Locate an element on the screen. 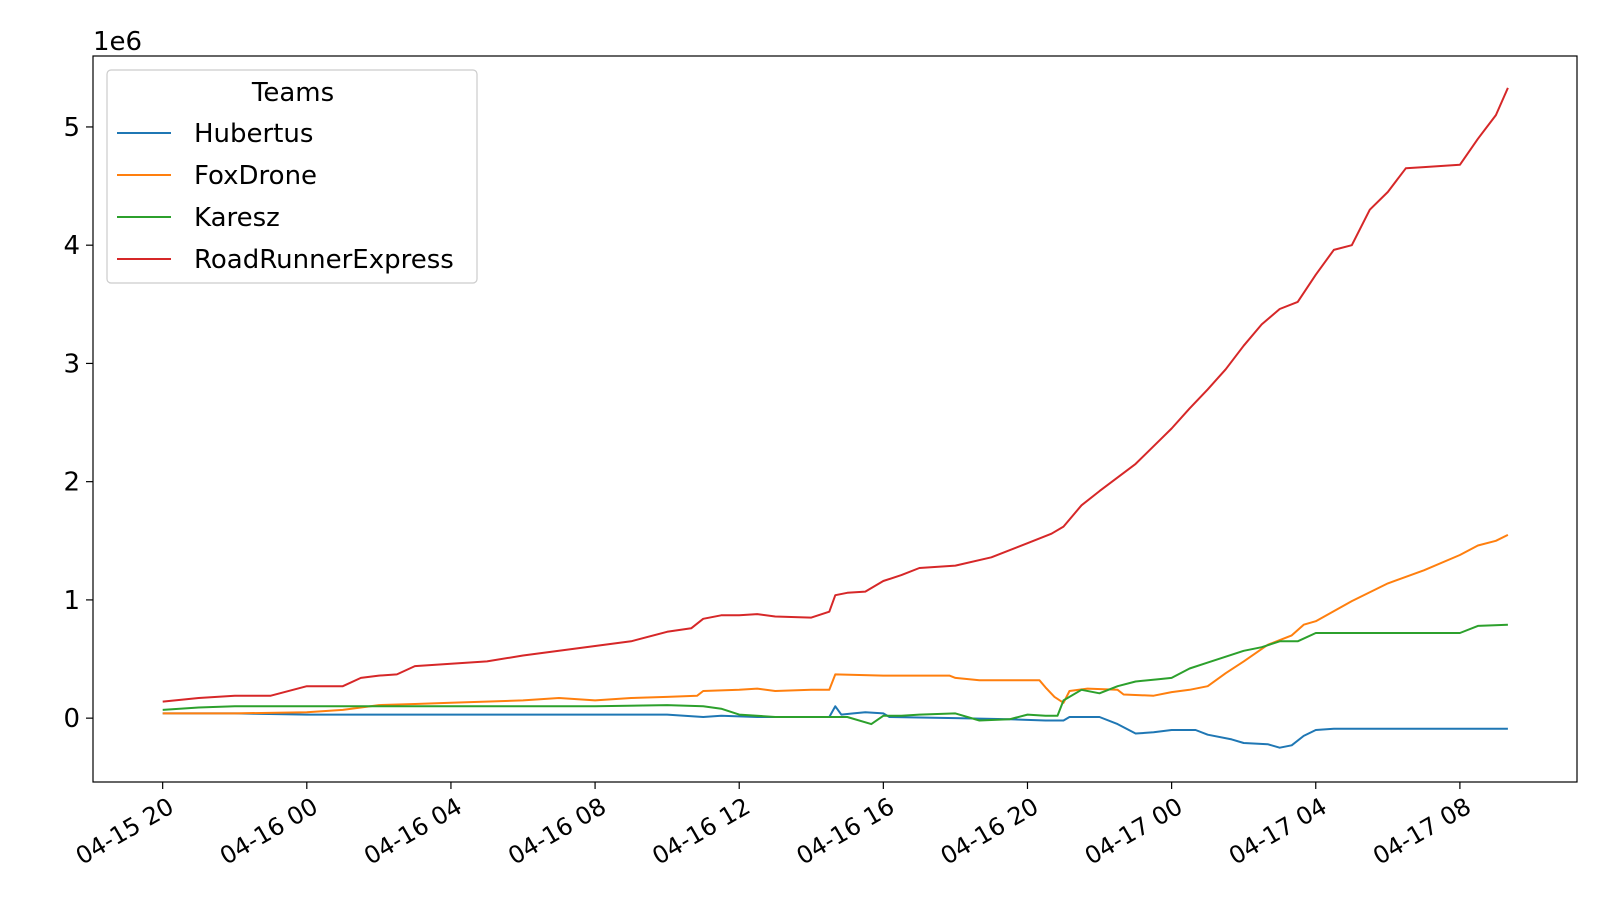 This screenshot has height=900, width=1600. y-offset-label: 1e6 is located at coordinates (117, 42).